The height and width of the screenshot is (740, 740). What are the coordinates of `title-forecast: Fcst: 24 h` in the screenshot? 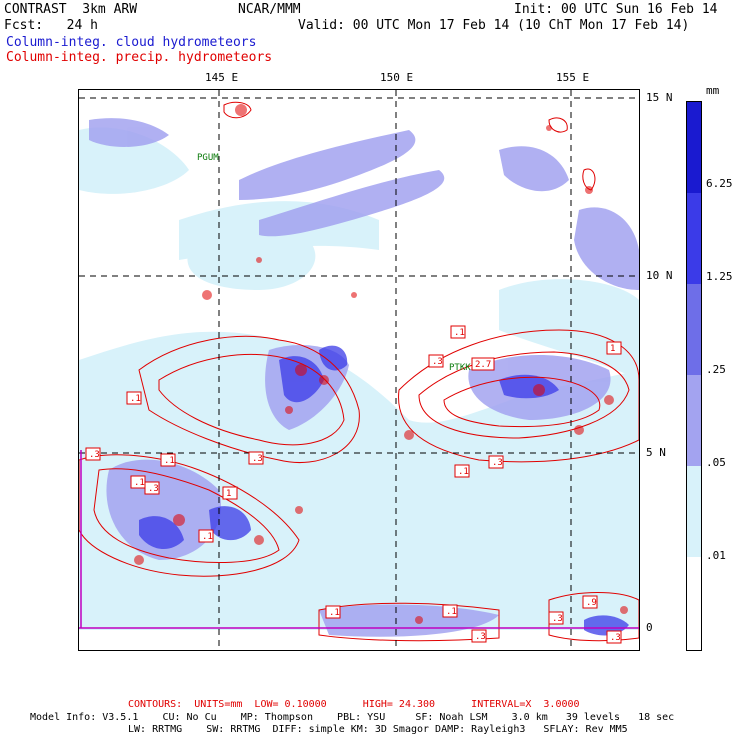 It's located at (51, 25).